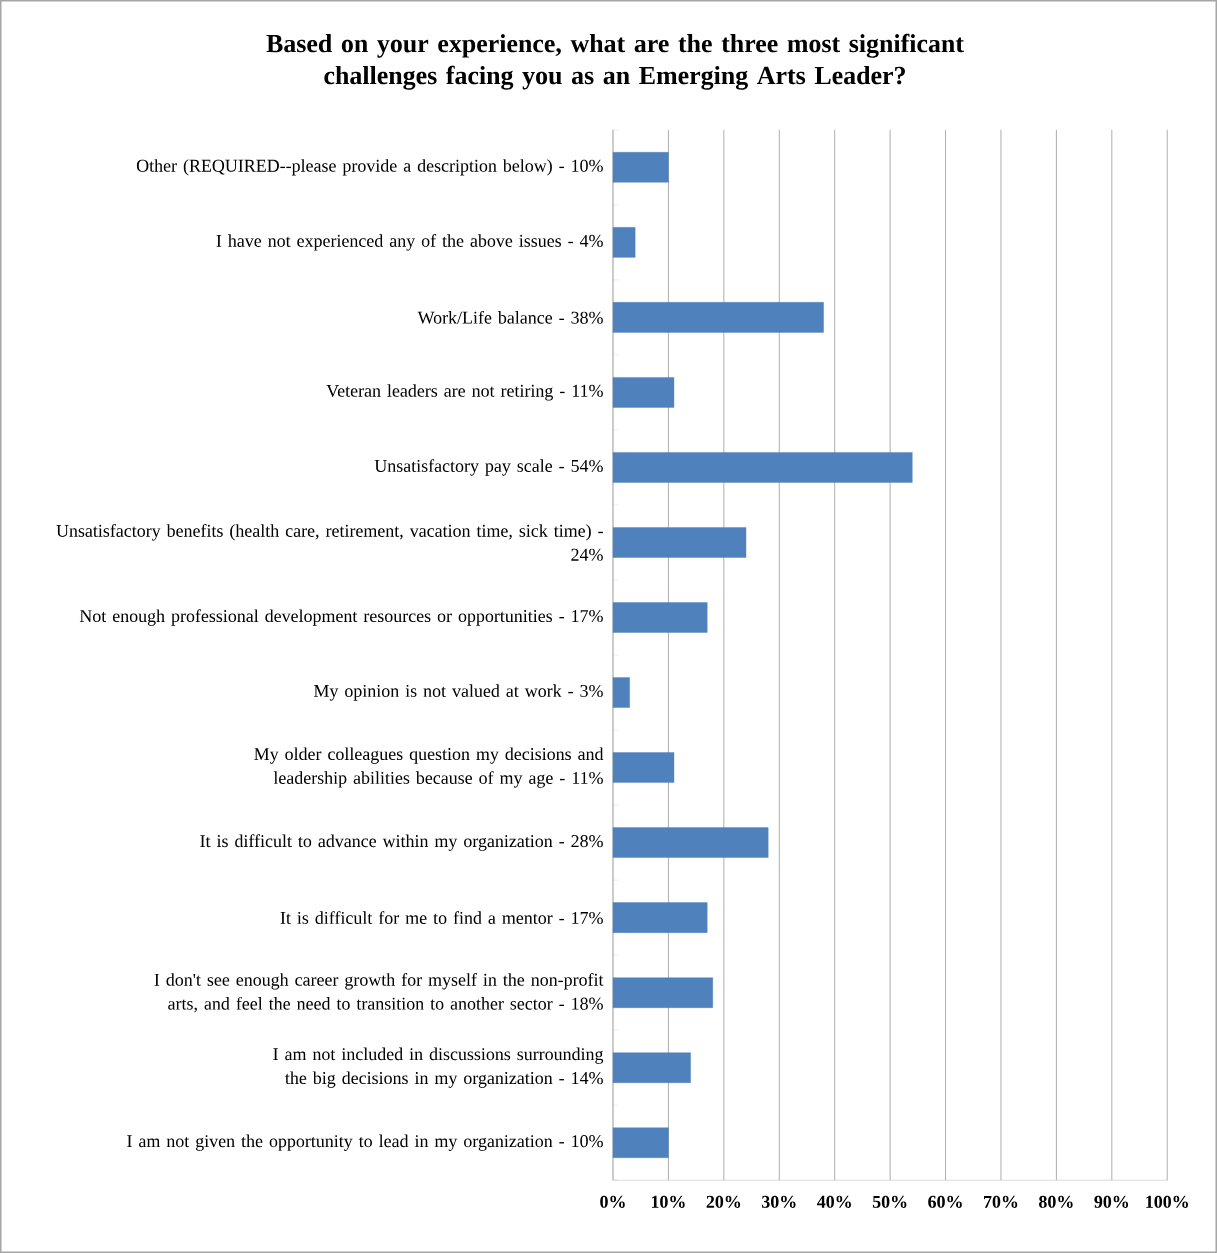  Describe the element at coordinates (379, 993) in the screenshot. I see `y-tick-label: I don't see enough career growth for myself in the non-profit arts, and feel the need to transition to another sector - 18%` at that location.